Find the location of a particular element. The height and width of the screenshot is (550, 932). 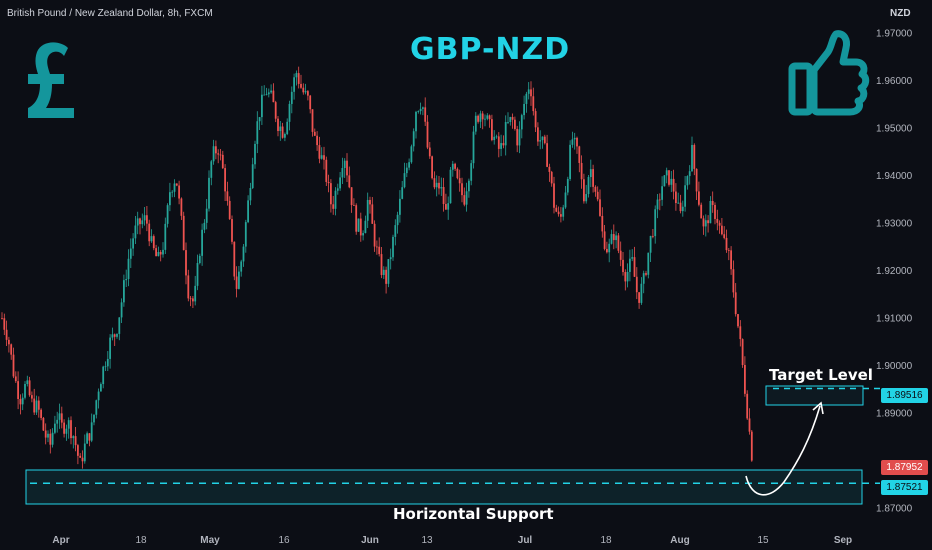

time-axis: Apr 18 May 16 Jun 13 Jul 18 Aug 15 Sep is located at coordinates (452, 540).